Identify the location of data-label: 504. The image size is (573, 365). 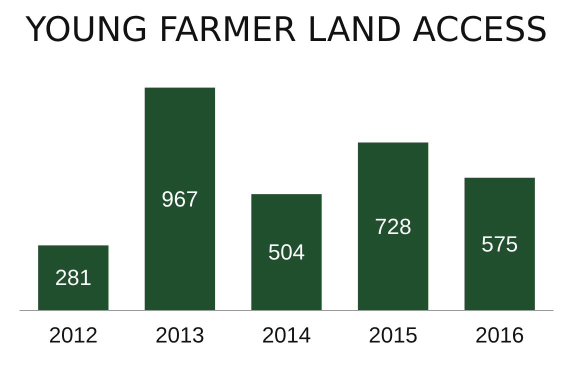
(286, 252).